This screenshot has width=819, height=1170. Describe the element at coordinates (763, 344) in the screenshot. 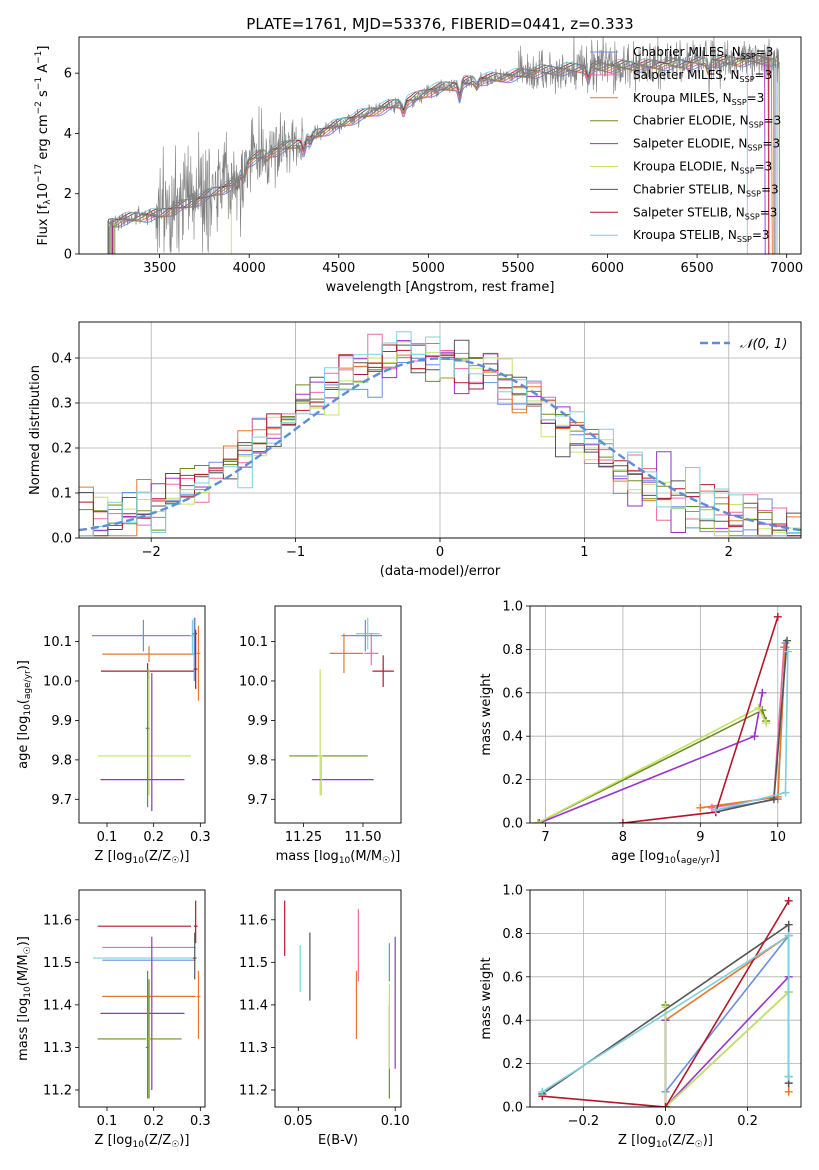

I see `legend-entry-normal: 𝒩(0, 1)` at that location.